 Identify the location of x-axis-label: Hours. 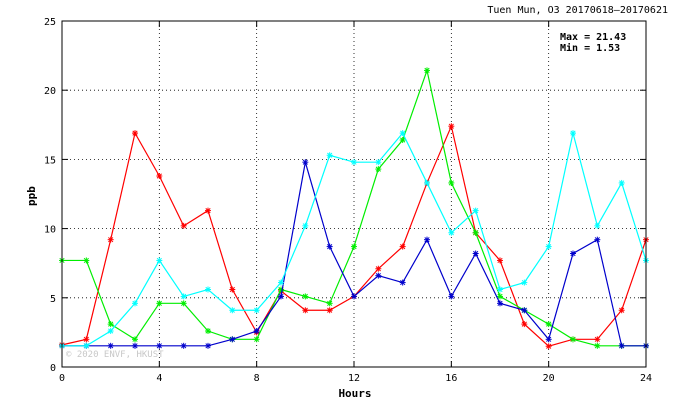
(354, 393).